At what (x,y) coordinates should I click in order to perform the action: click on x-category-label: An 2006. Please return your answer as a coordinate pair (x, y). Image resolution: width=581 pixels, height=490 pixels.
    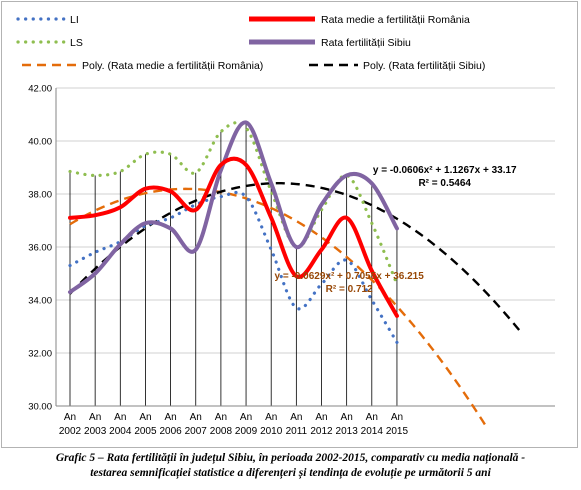
    Looking at the image, I should click on (170, 424).